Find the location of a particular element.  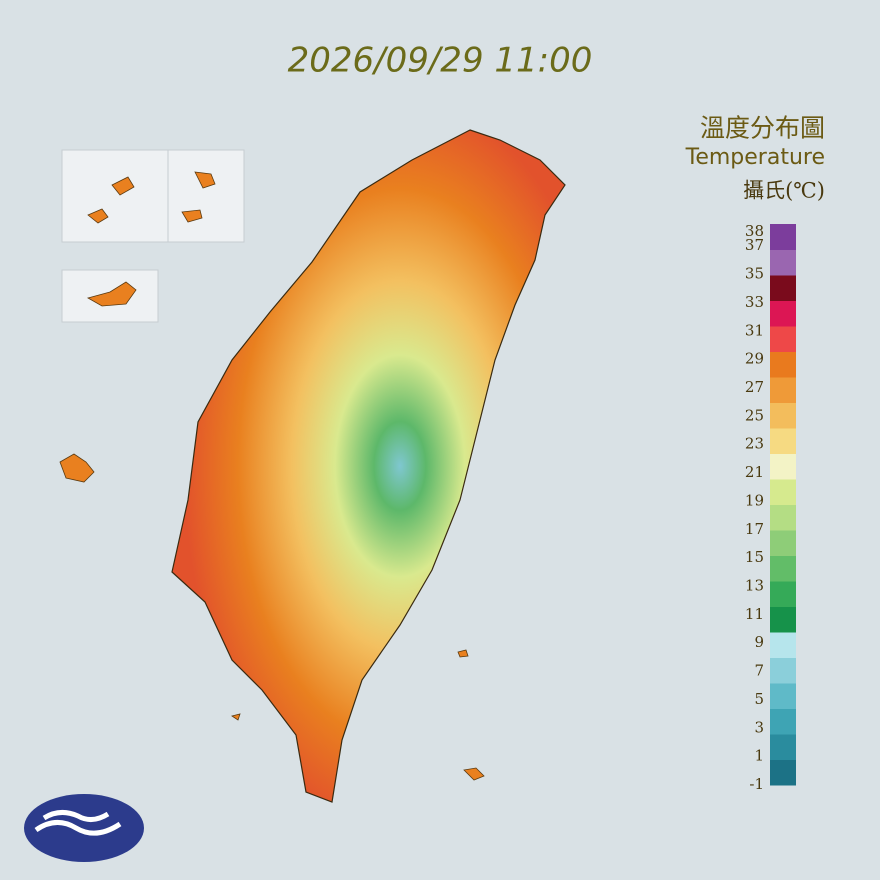

legend-tick-label: 25 is located at coordinates (754, 415).